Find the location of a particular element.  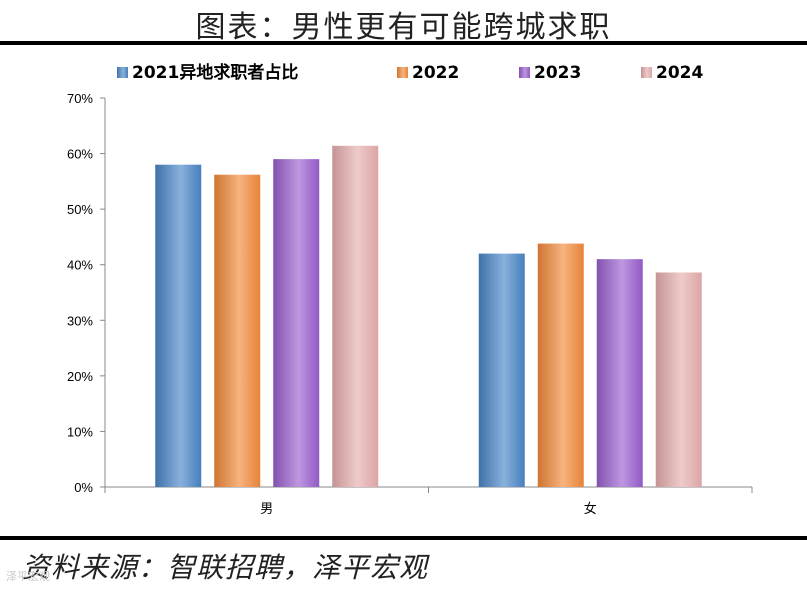

y-axis: 0% 10% 20% 30% 40% 50% 60% 70% is located at coordinates (86, 293).